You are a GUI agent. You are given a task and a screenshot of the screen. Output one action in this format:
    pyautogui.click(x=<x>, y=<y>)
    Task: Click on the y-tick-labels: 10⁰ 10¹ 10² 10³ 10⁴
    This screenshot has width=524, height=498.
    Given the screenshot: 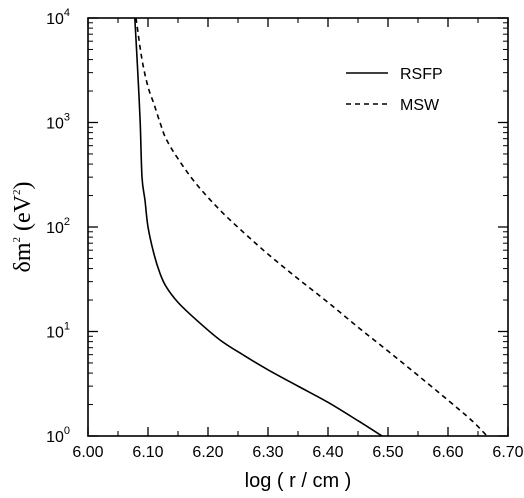 What is the action you would take?
    pyautogui.click(x=58, y=226)
    